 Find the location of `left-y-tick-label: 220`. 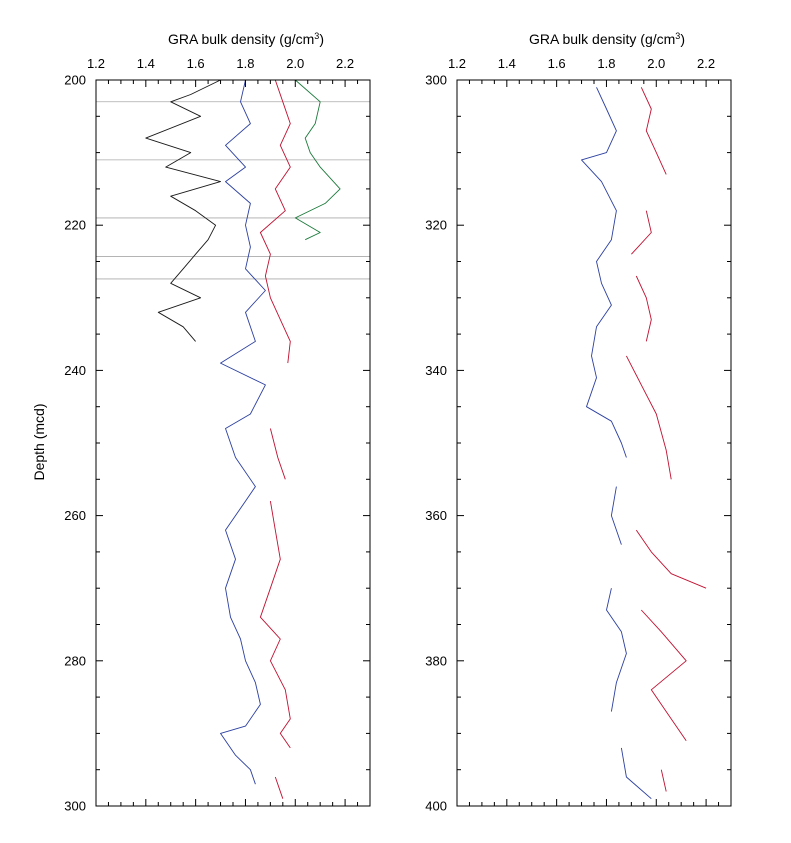

left-y-tick-label: 220 is located at coordinates (75, 225).